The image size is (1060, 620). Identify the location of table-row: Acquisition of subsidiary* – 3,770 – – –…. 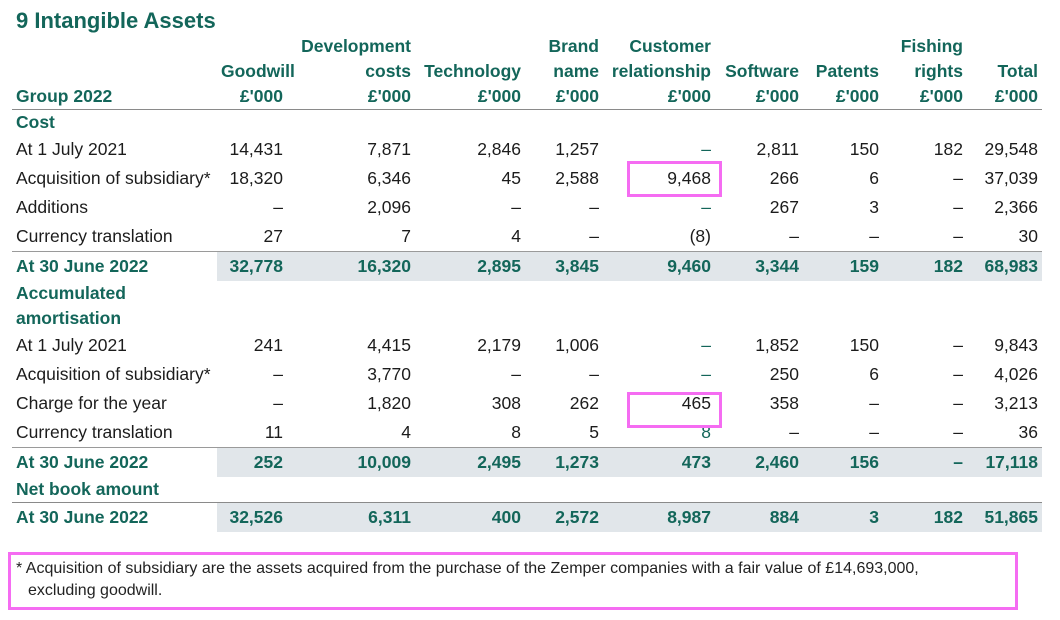
(527, 374).